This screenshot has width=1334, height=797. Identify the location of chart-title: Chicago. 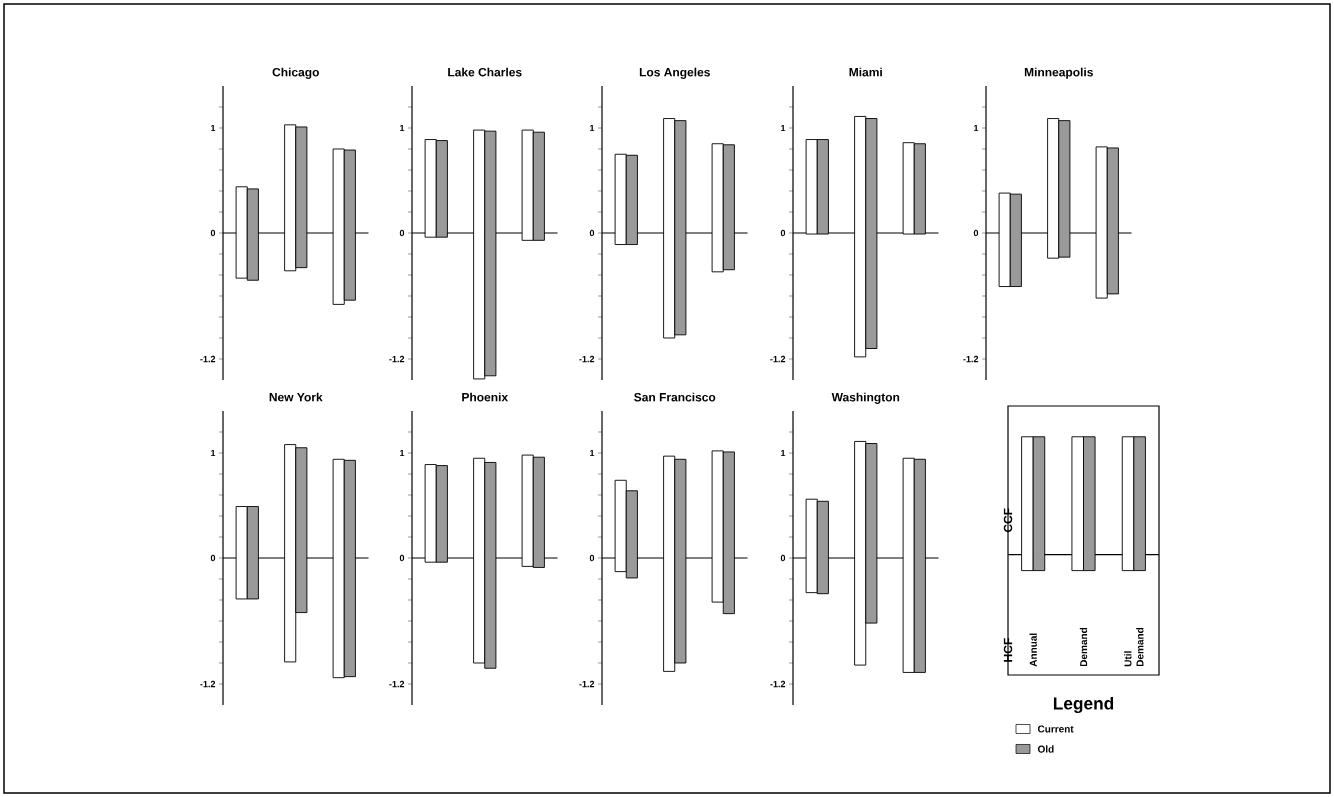
(295, 73).